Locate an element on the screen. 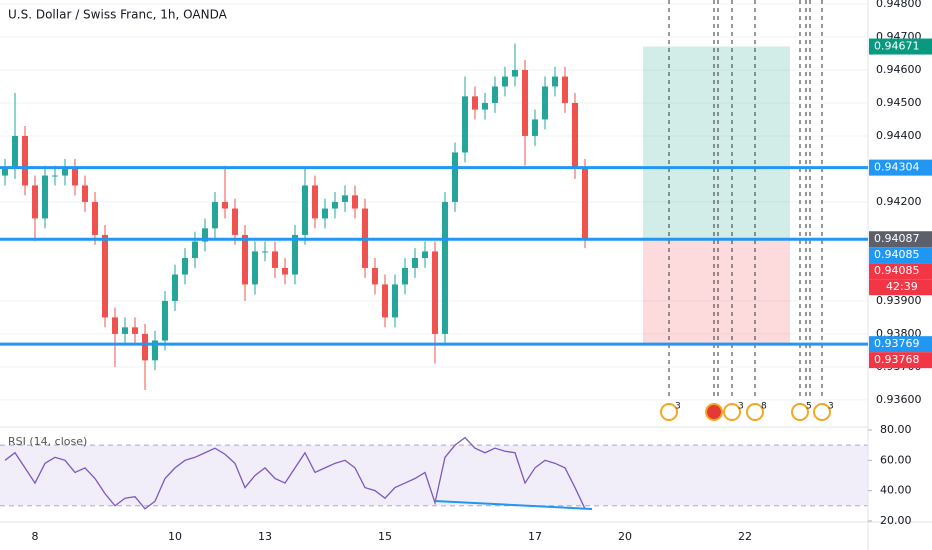  price-badge-label: 0.94087 is located at coordinates (897, 238).